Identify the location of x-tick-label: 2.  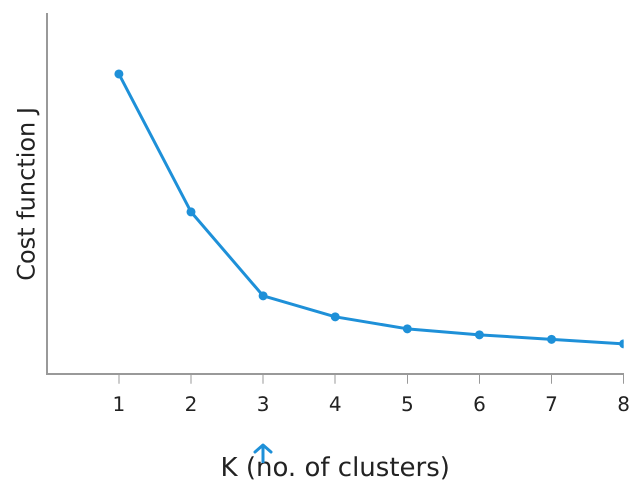
(191, 404).